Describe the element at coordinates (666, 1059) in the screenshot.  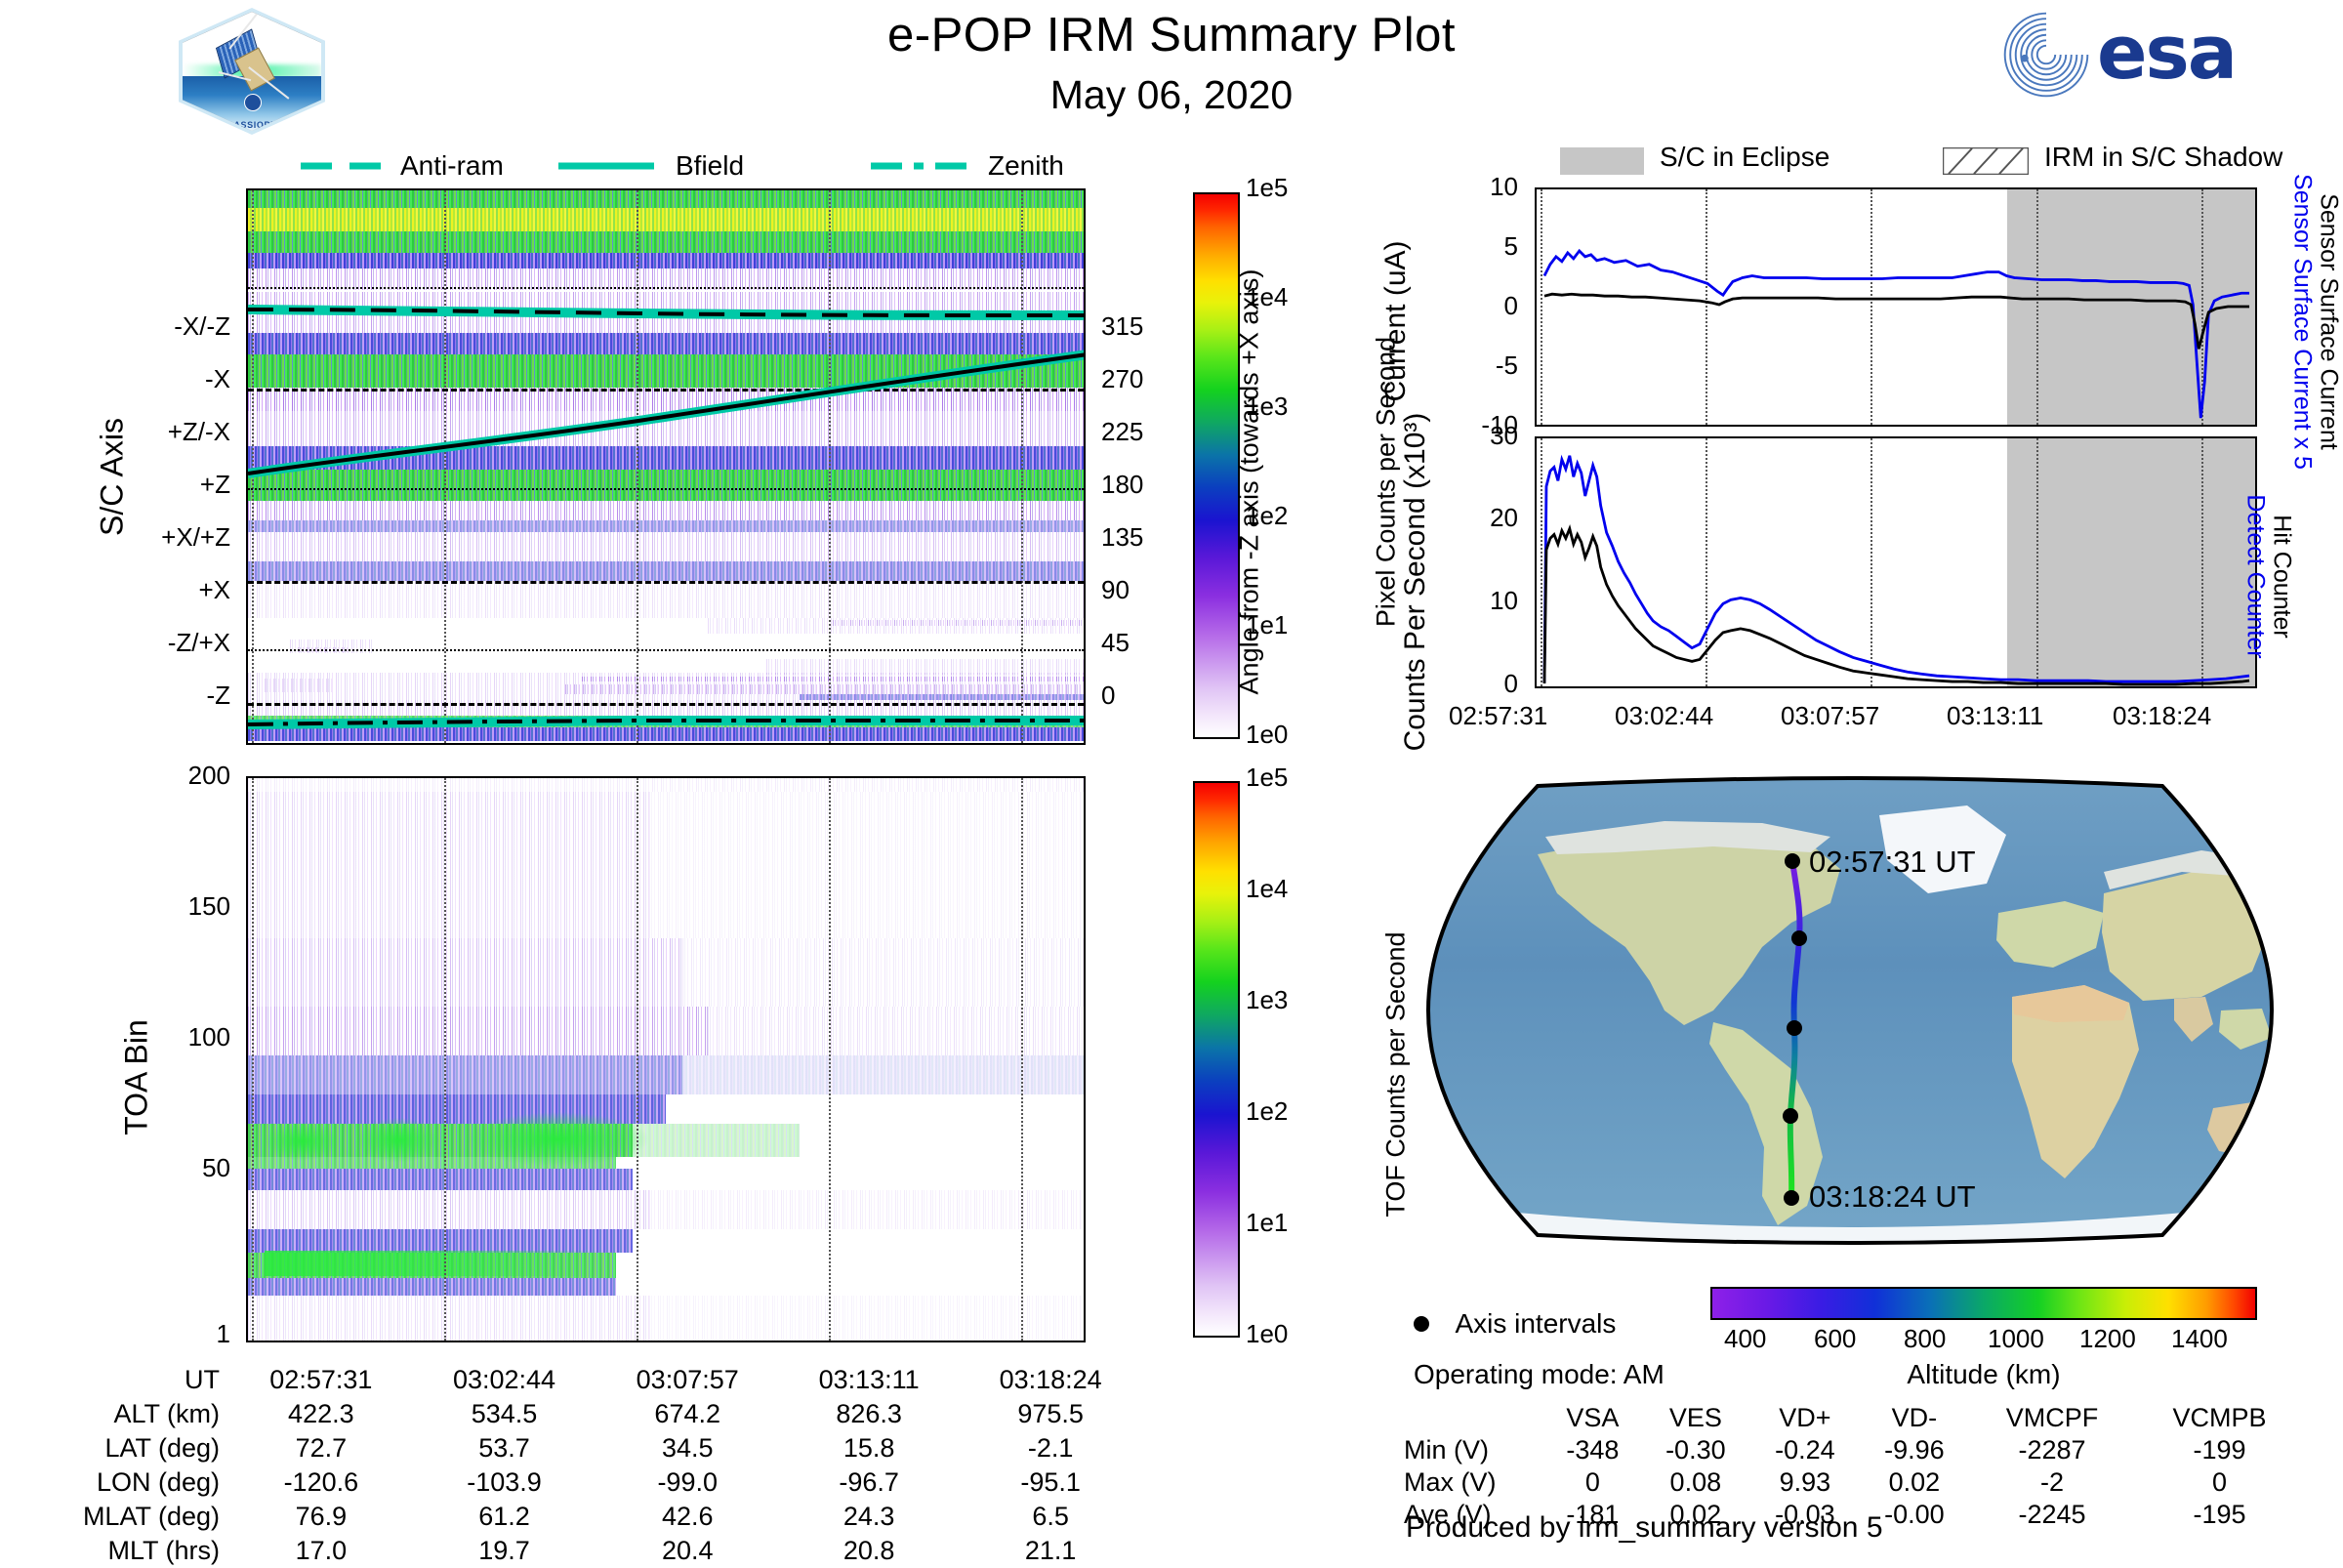
I see `toa-bin-spectrogram-image` at that location.